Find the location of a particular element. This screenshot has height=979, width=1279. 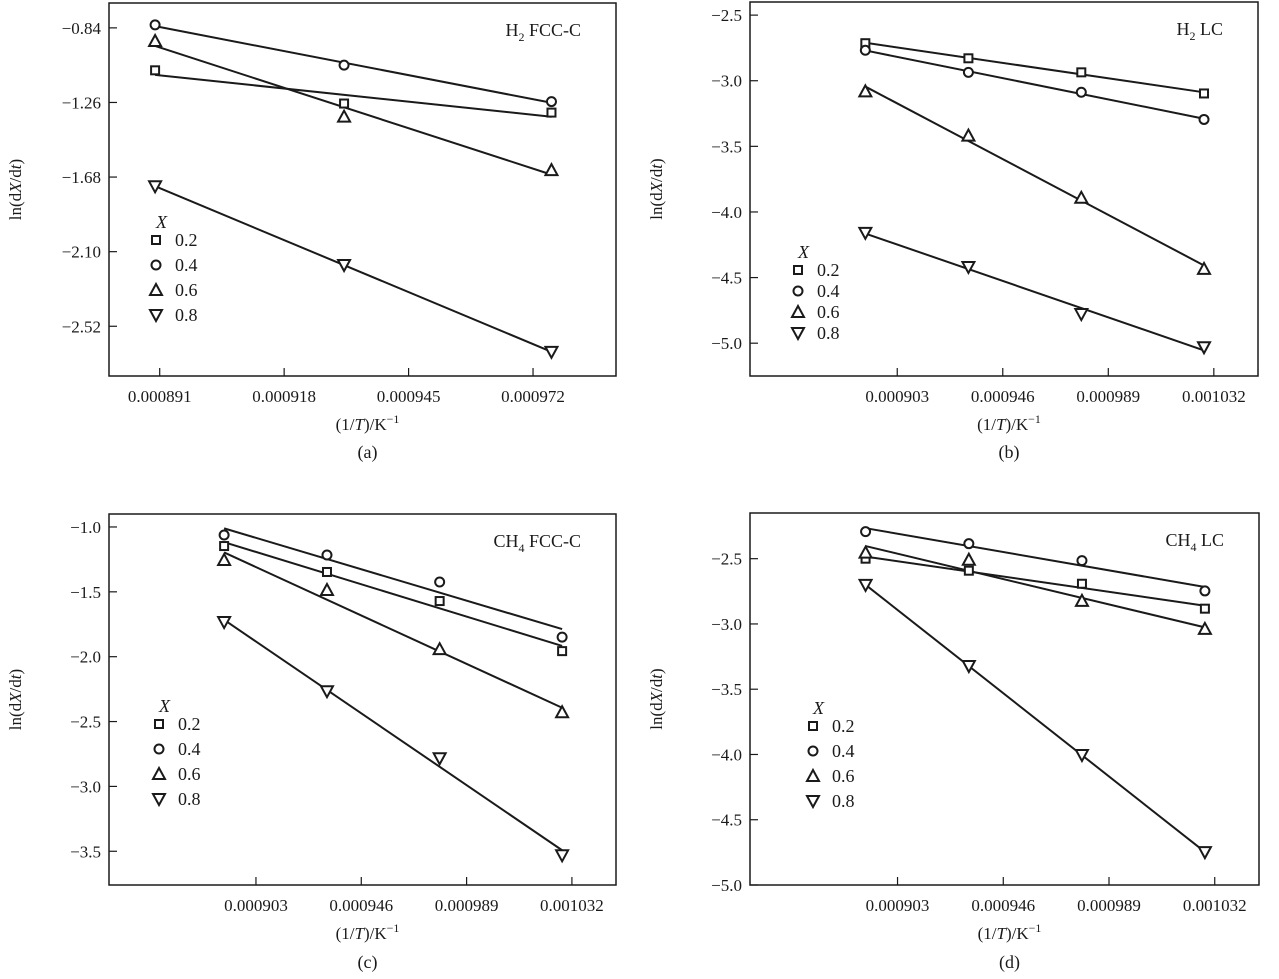

panel-title-rest: LC is located at coordinates (1210, 540).